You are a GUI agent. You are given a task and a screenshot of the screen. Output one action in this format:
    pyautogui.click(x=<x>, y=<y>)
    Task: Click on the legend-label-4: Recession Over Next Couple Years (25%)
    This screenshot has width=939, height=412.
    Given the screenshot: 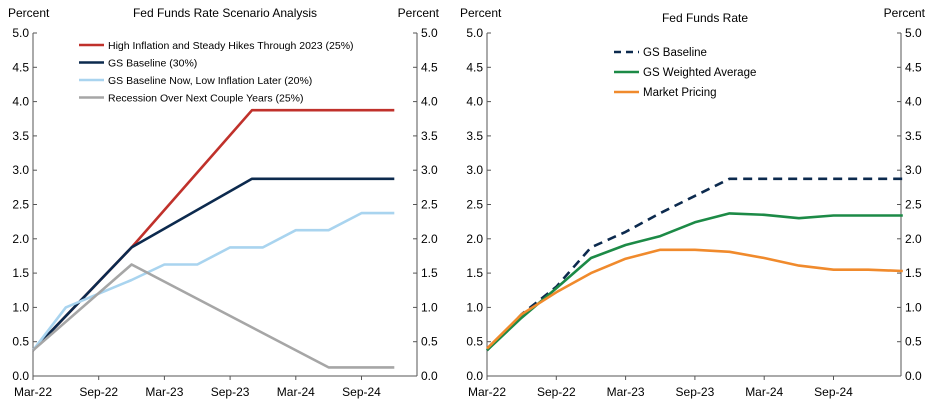 What is the action you would take?
    pyautogui.click(x=206, y=99)
    